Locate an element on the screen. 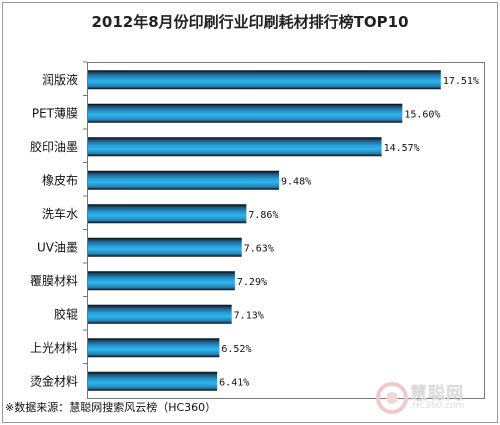 The height and width of the screenshot is (425, 500). value-label: 6.41% is located at coordinates (234, 382).